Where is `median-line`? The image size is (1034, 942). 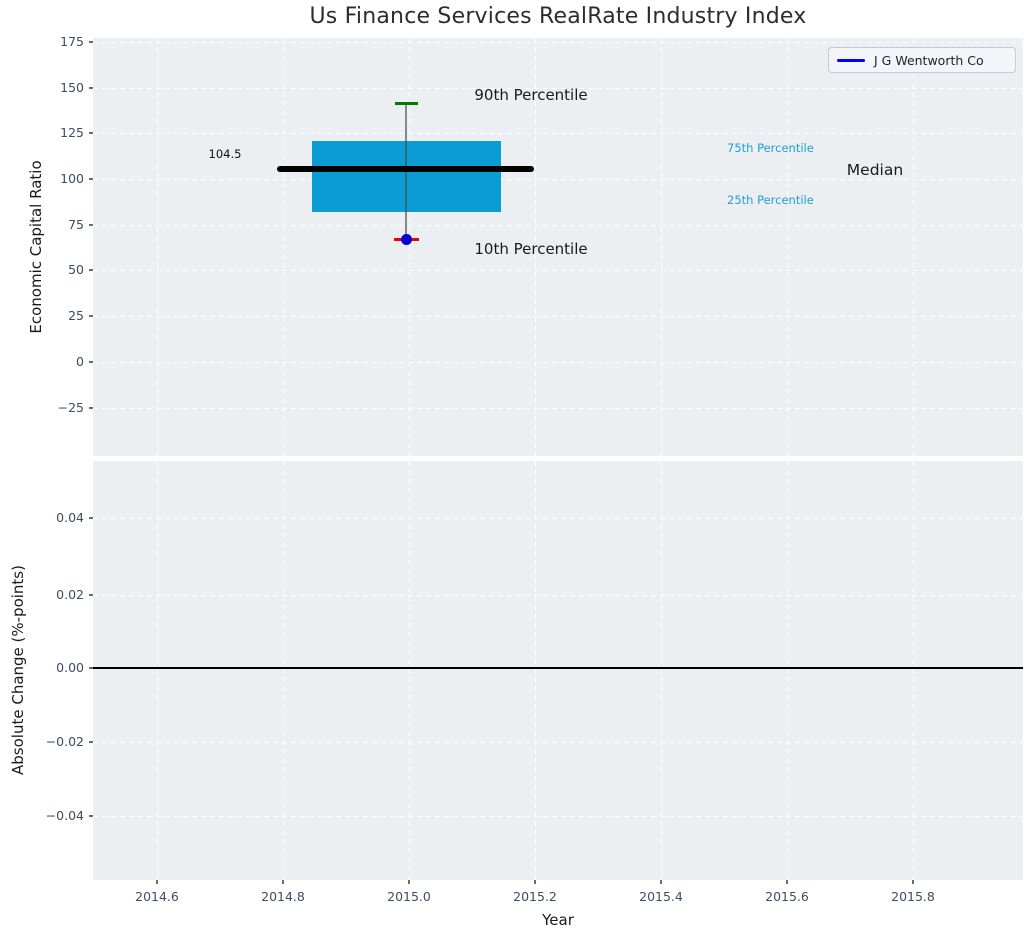
median-line is located at coordinates (405, 169).